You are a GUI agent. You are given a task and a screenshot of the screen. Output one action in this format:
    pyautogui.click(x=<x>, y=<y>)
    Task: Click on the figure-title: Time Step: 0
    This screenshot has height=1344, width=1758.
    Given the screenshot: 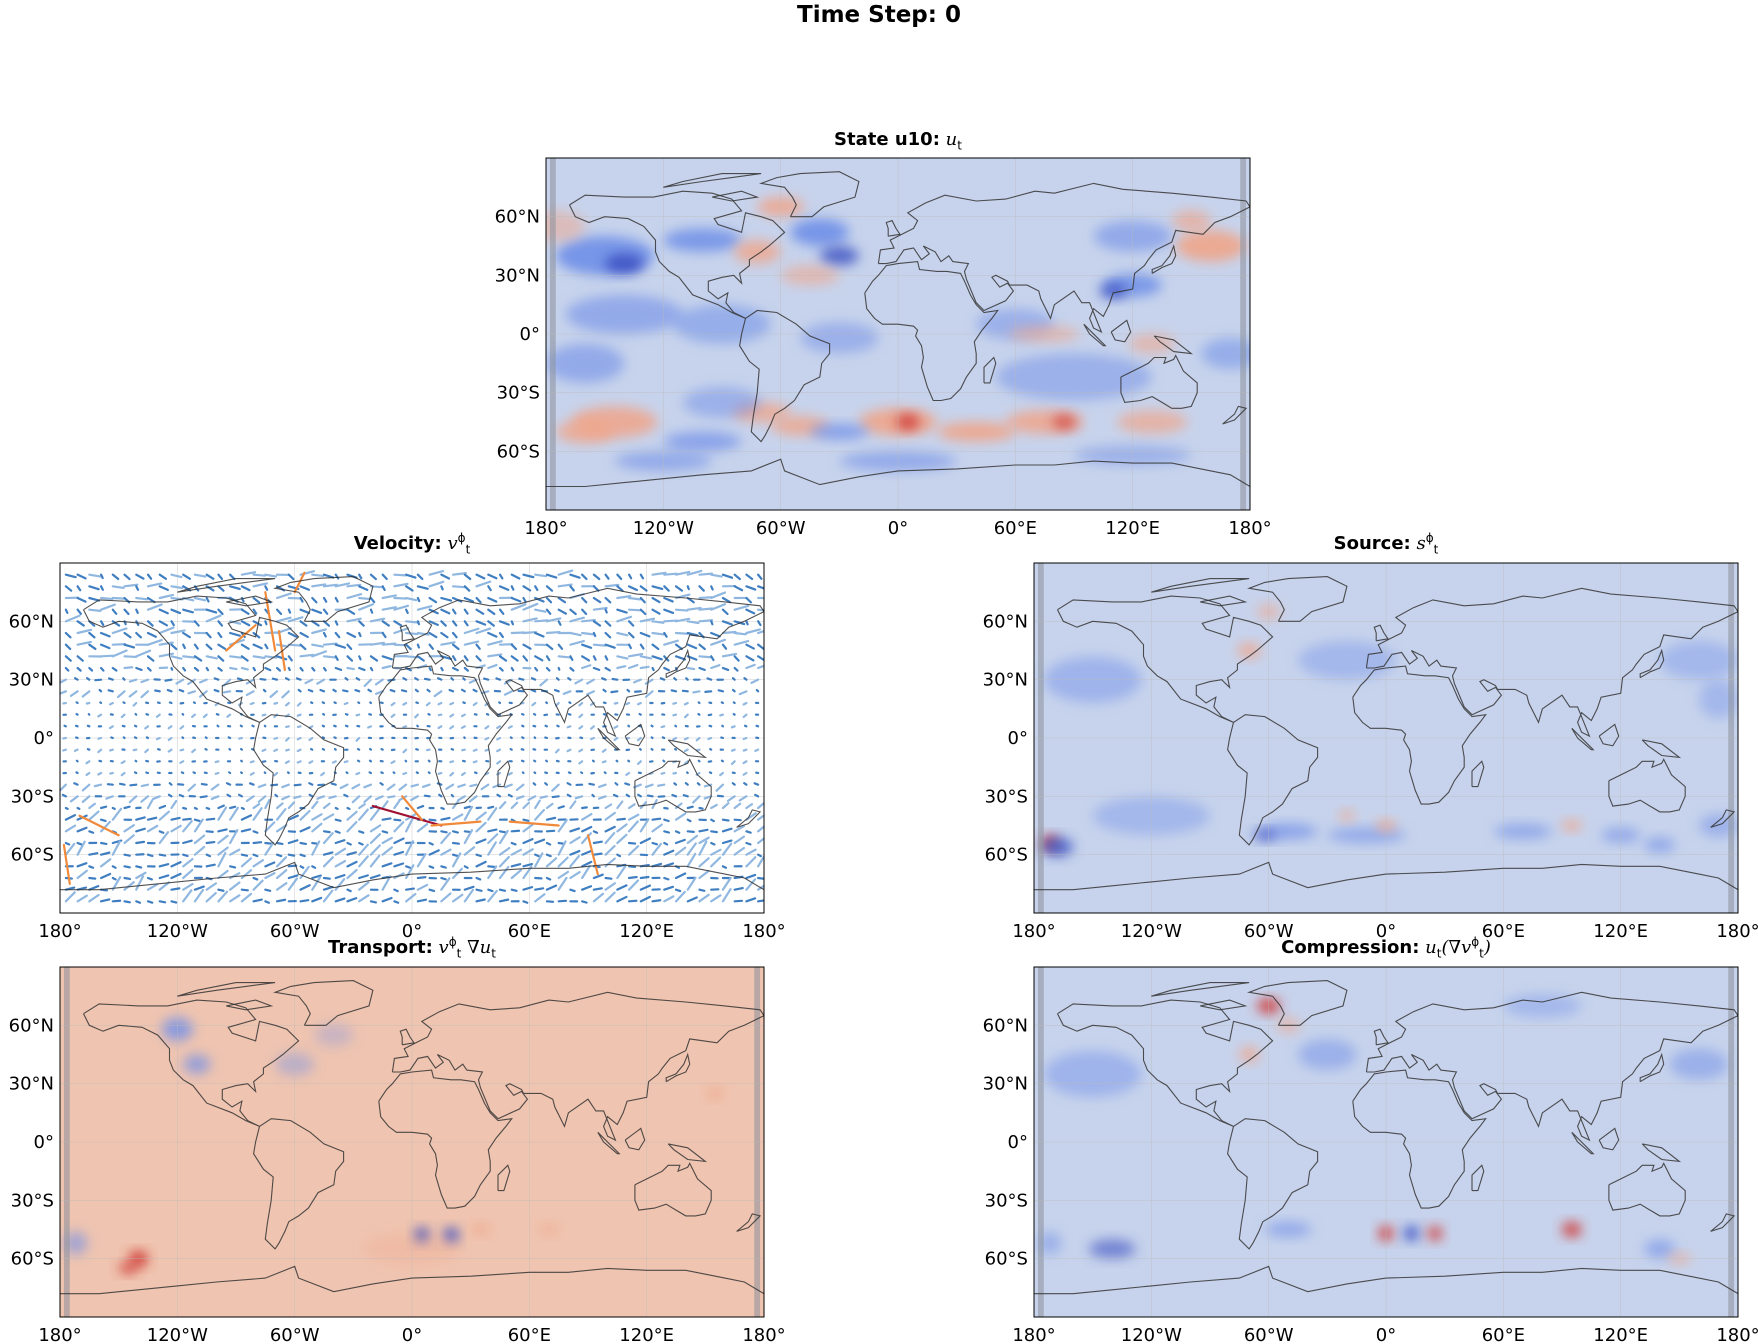 What is the action you would take?
    pyautogui.click(x=879, y=15)
    